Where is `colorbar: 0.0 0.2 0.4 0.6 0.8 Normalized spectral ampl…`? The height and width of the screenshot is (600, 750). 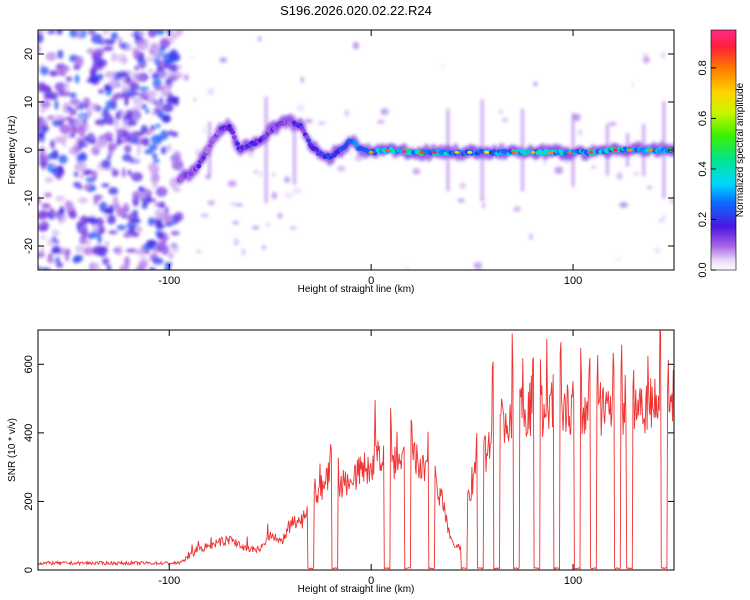 colorbar: 0.0 0.2 0.4 0.6 0.8 Normalized spectral ampl… is located at coordinates (721, 153).